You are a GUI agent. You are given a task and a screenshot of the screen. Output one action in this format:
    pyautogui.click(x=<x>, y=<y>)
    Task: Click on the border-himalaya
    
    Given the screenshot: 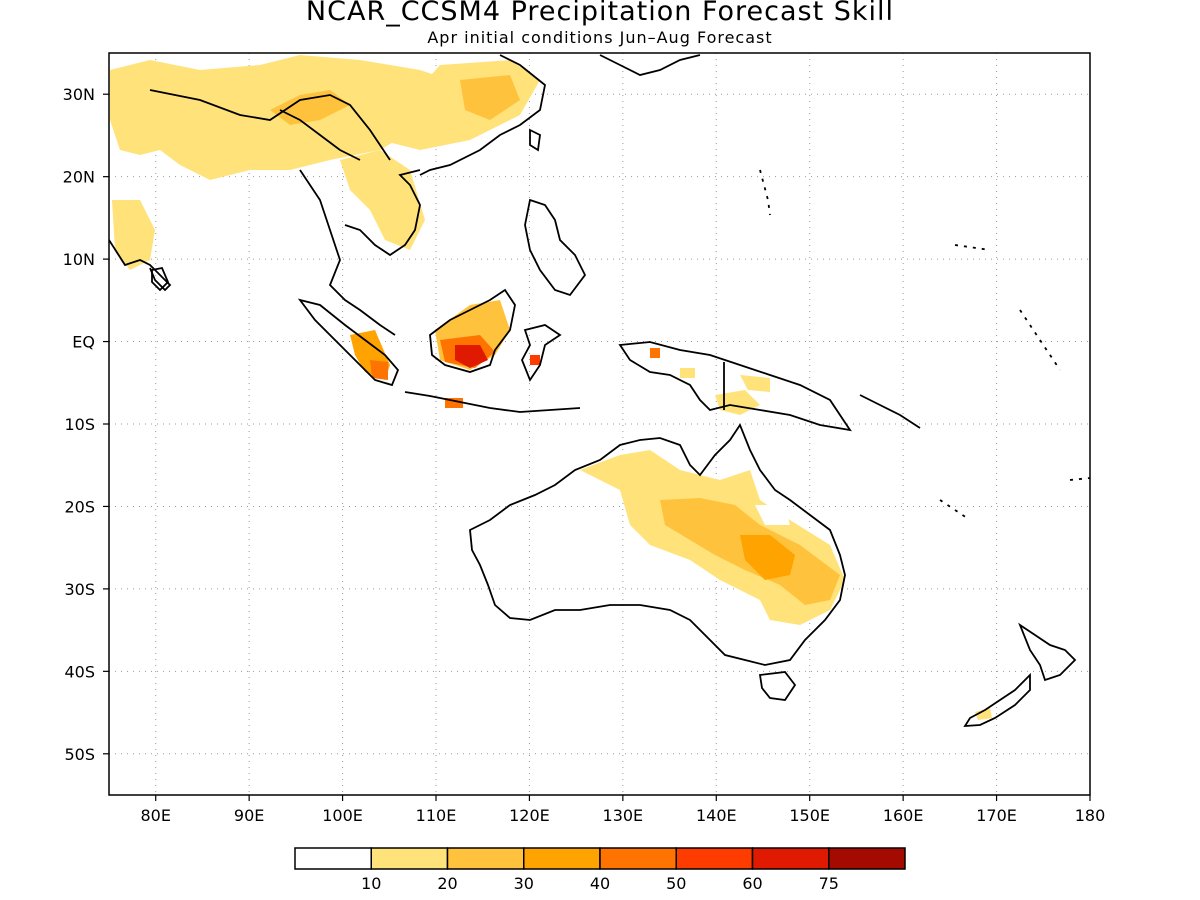 What is the action you would take?
    pyautogui.click(x=270, y=125)
    